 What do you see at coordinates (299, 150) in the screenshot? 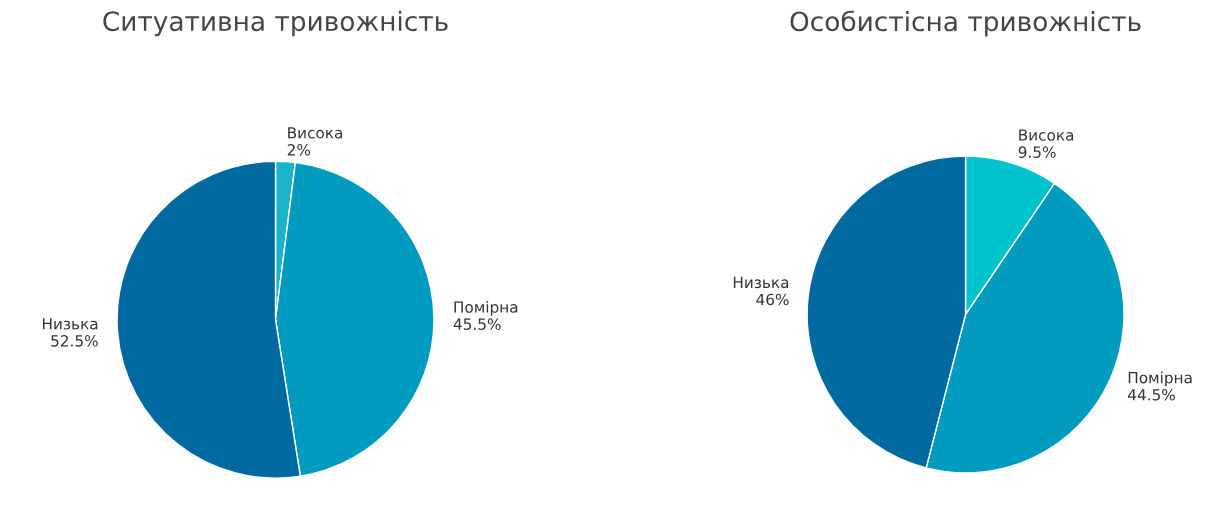
I see `data-label: 2%` at bounding box center [299, 150].